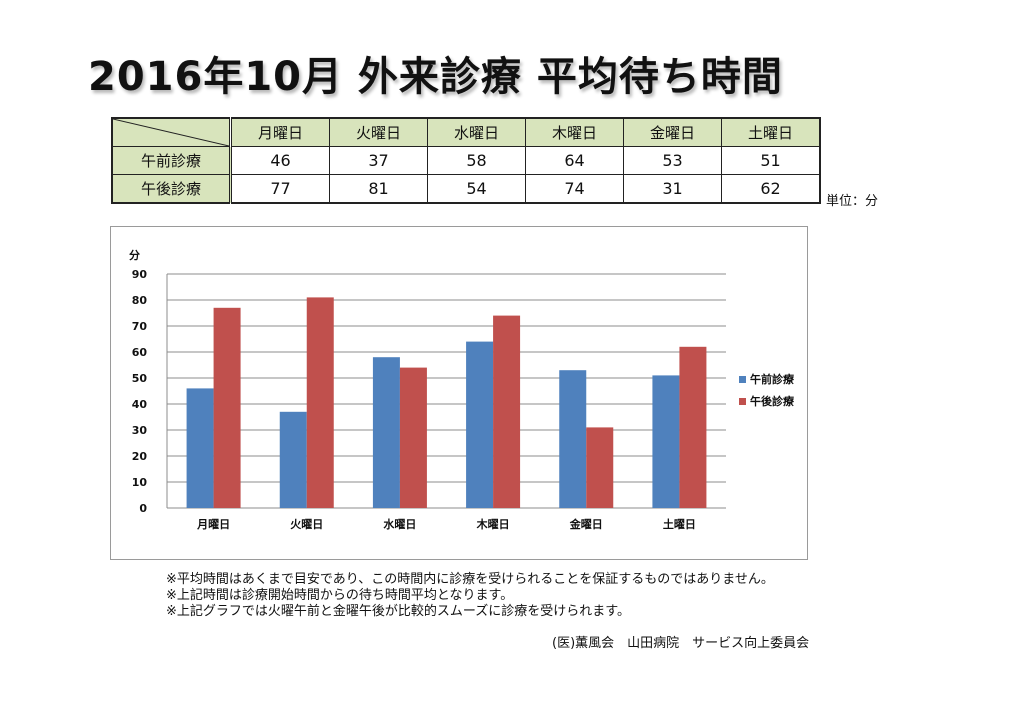 The height and width of the screenshot is (724, 1024). Describe the element at coordinates (171, 160) in the screenshot. I see `table-row-header: 午前診療` at that location.